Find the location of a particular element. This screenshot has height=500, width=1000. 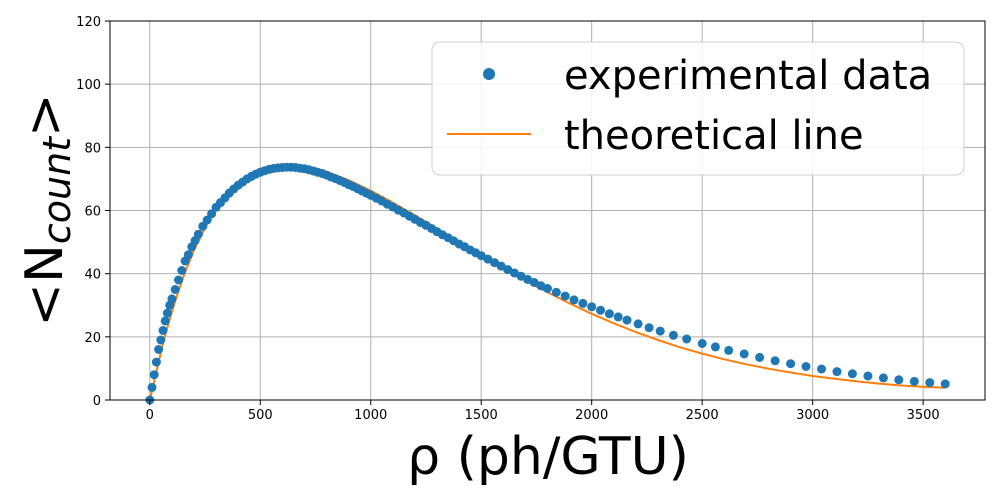

x-tick-label: 2000 is located at coordinates (591, 415).